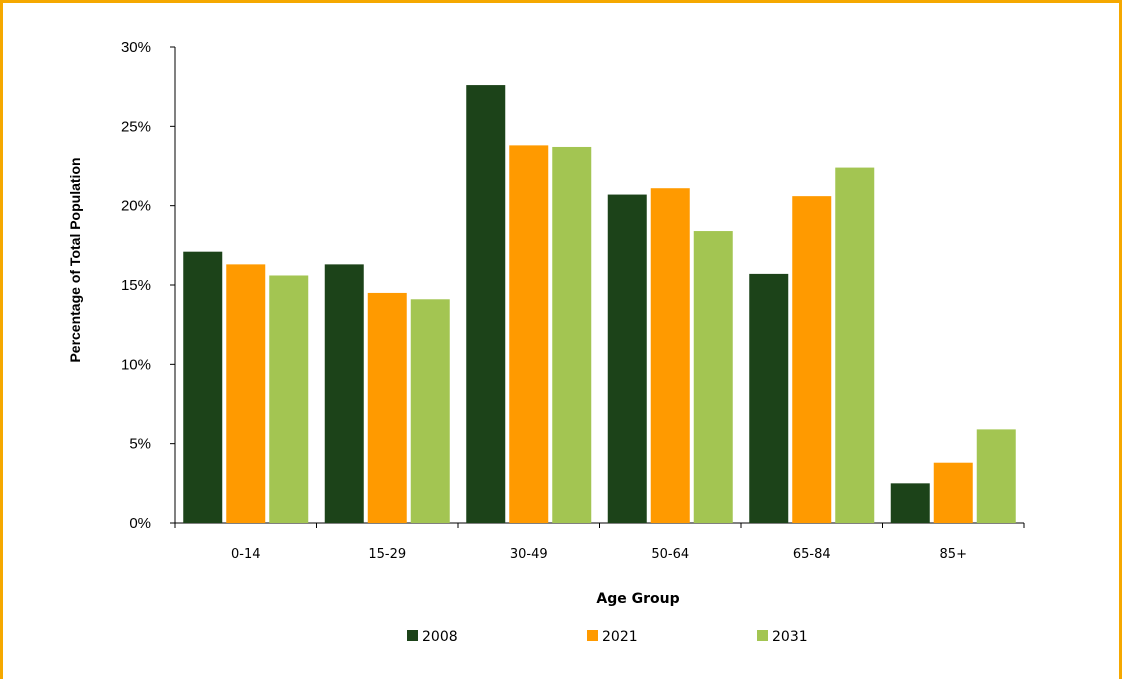 The height and width of the screenshot is (679, 1122). Describe the element at coordinates (953, 554) in the screenshot. I see `x-tick-label: 85+` at that location.